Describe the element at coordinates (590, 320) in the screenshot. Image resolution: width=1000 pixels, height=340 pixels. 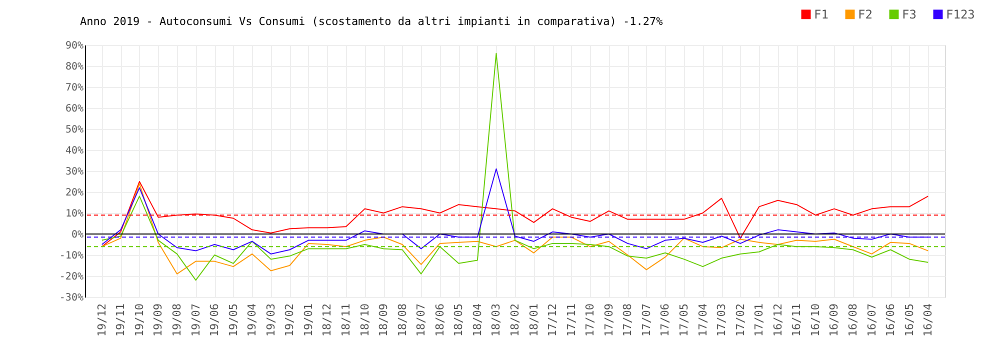
I see `x-tick-label: 17/10` at that location.